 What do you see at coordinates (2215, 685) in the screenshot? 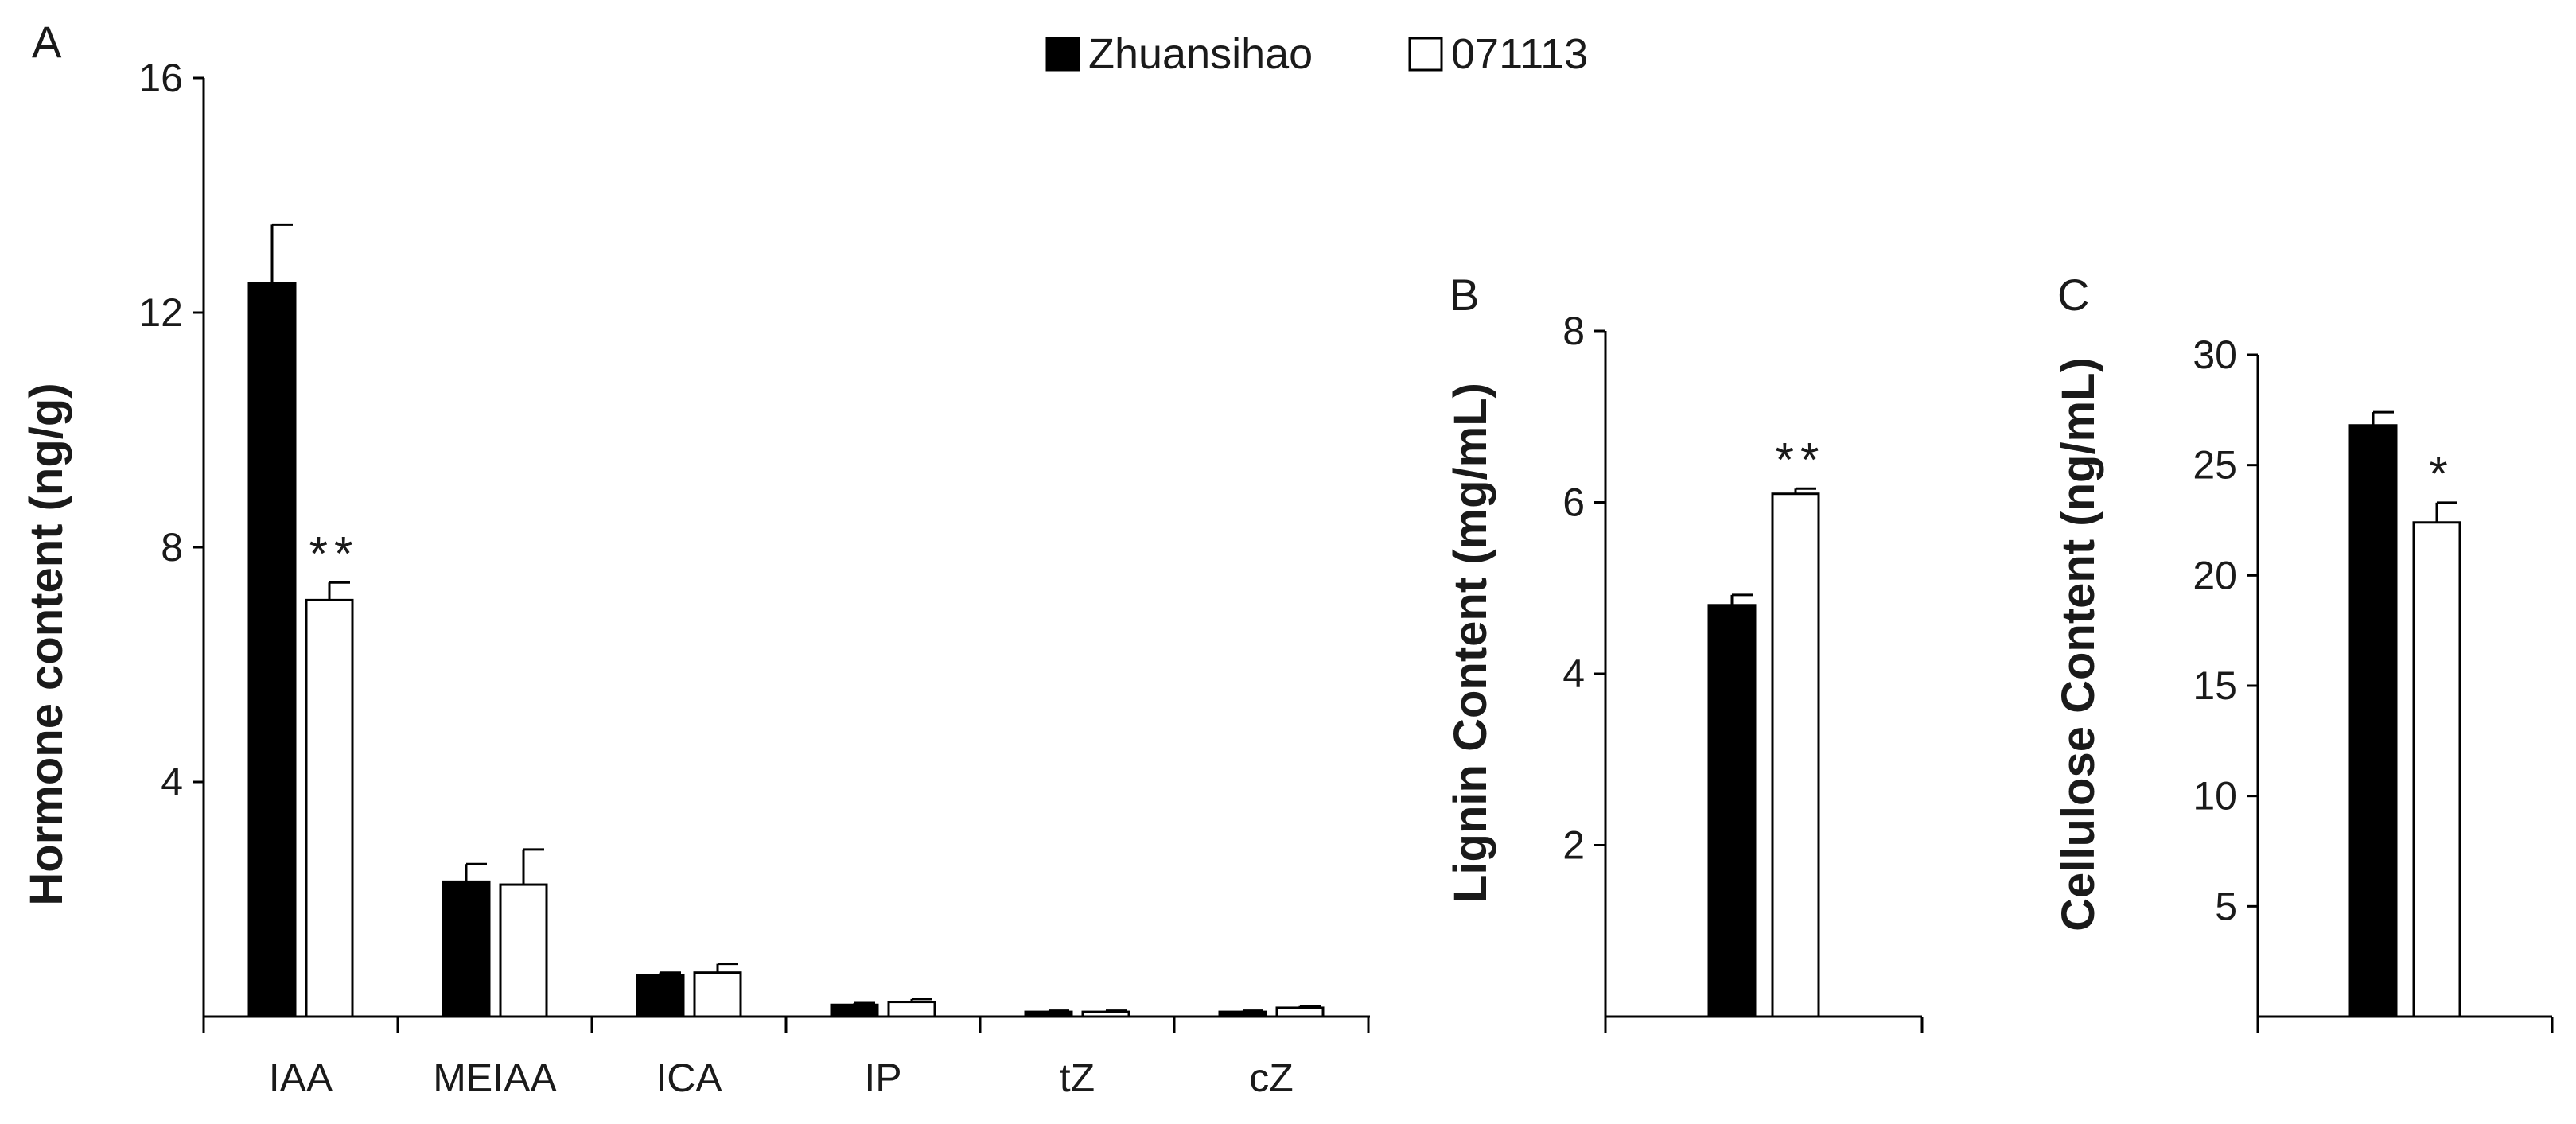
I see `y-tick-label: 15` at bounding box center [2215, 685].